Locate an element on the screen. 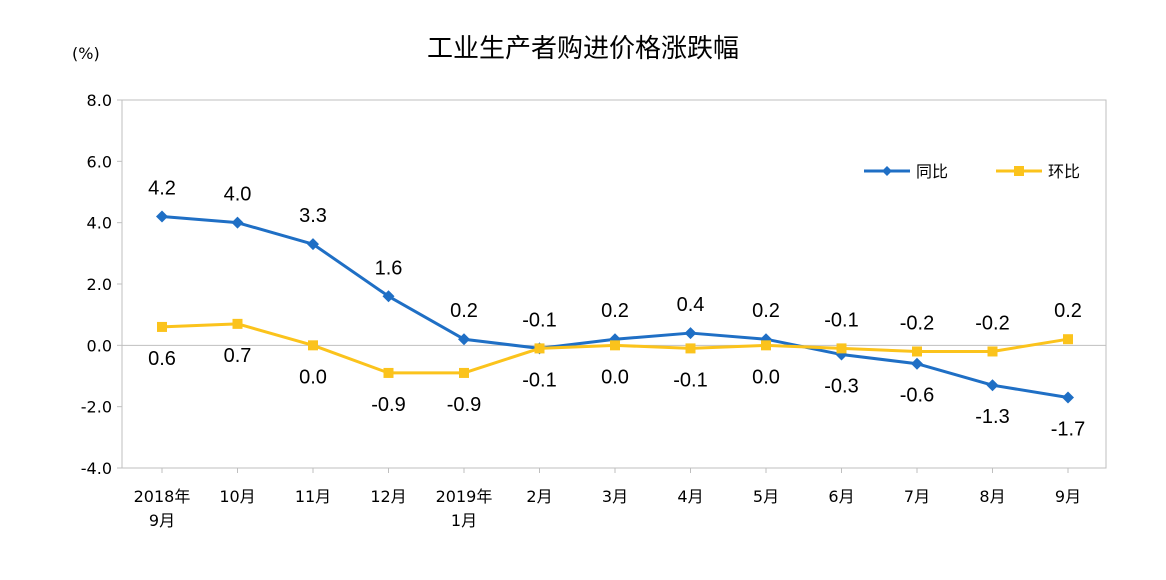 This screenshot has height=580, width=1166. x-tick-label: 1月 is located at coordinates (464, 520).